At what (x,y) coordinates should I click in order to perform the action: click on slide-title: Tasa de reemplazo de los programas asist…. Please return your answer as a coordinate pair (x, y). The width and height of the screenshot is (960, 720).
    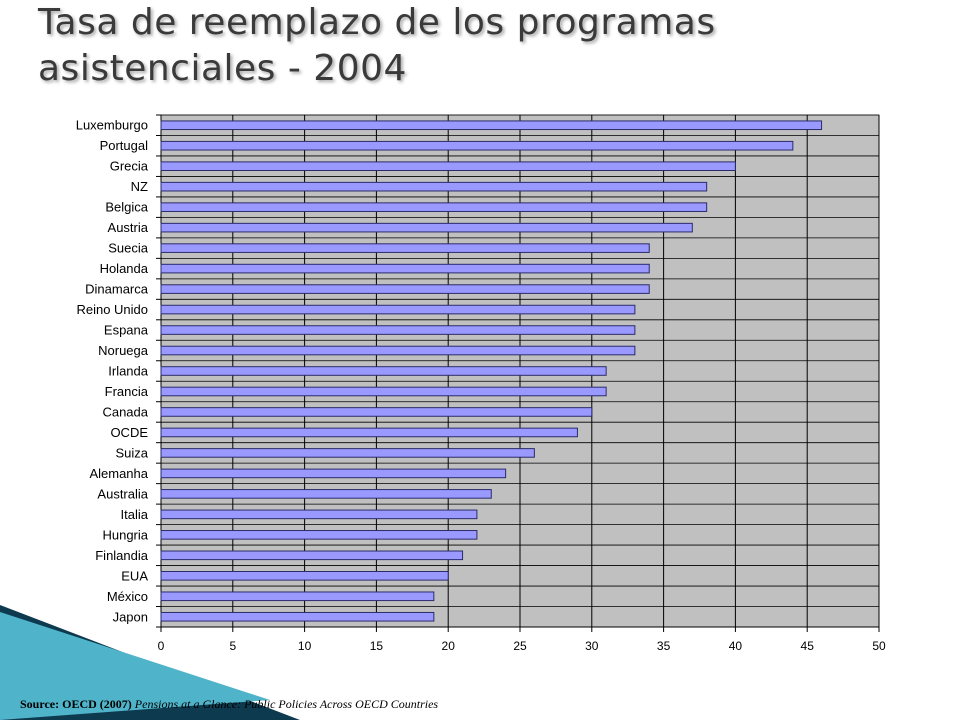
    Looking at the image, I should click on (377, 45).